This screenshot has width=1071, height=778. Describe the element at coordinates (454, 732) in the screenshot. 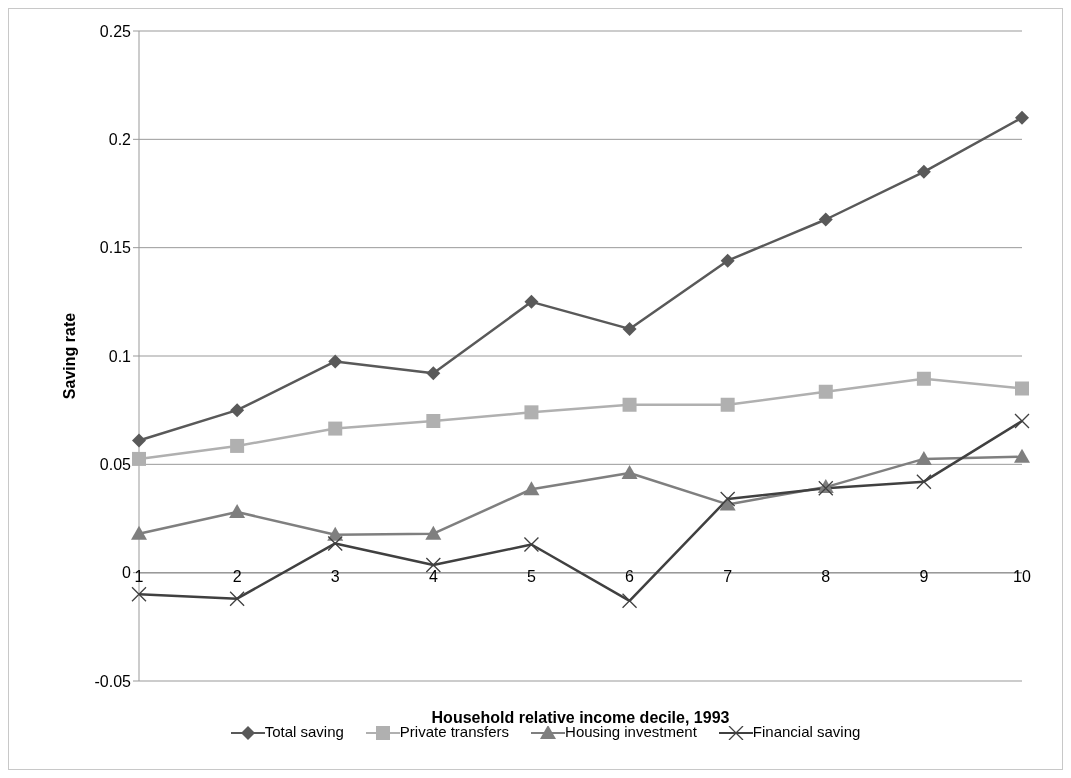

I see `legend-label: Private transfers` at that location.